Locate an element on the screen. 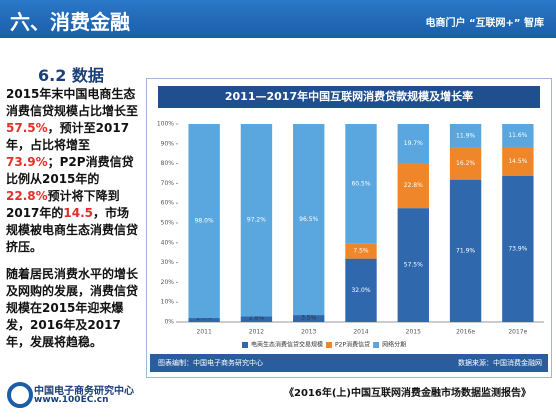 The height and width of the screenshot is (418, 556). text: 预计将下降到2017年的 is located at coordinates (63, 204).